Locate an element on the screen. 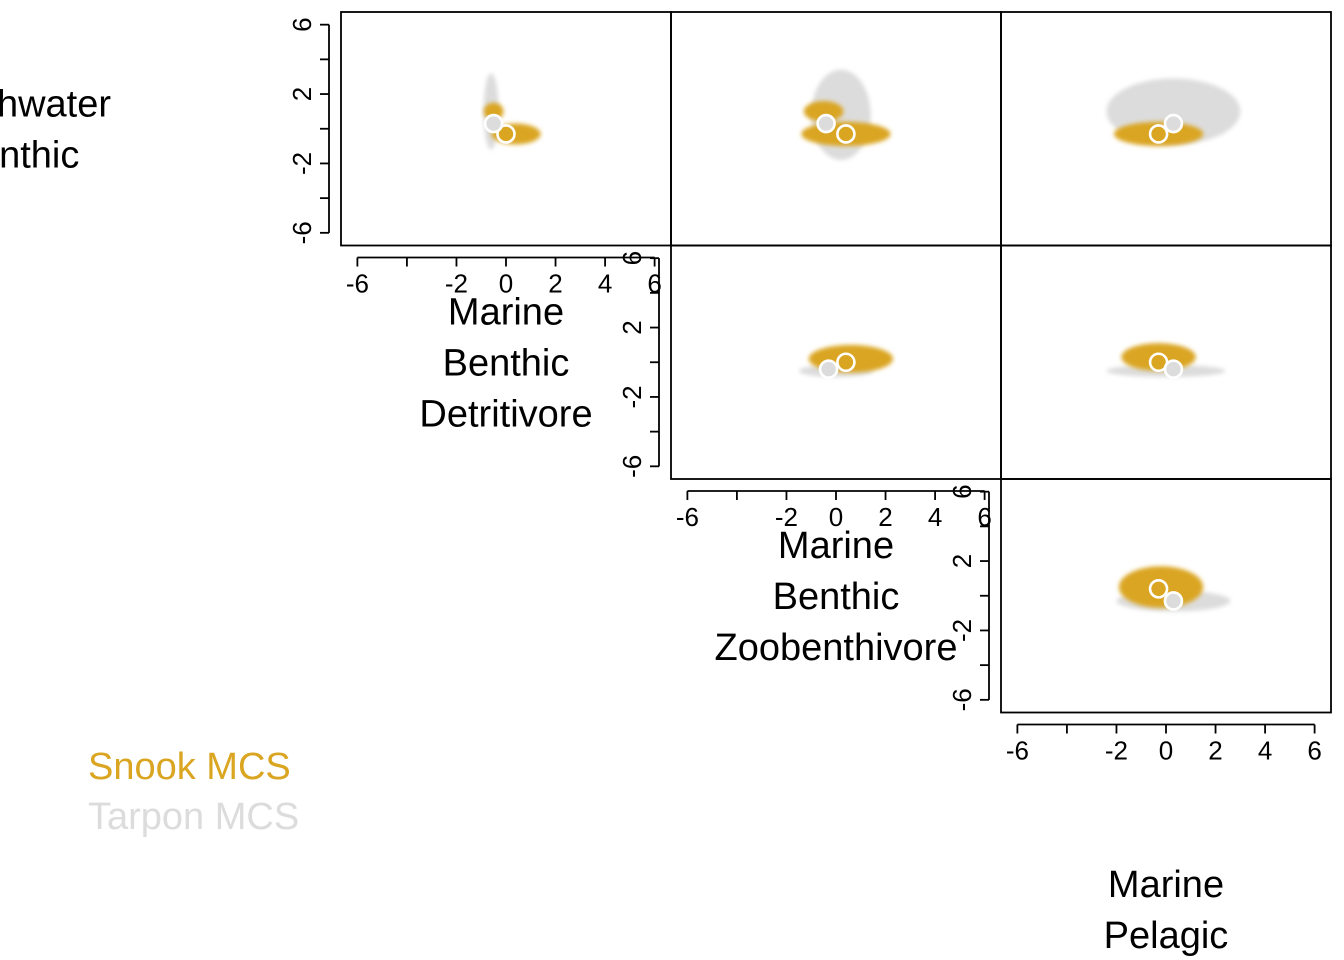 The height and width of the screenshot is (960, 1344). panel-frame is located at coordinates (1166, 596).